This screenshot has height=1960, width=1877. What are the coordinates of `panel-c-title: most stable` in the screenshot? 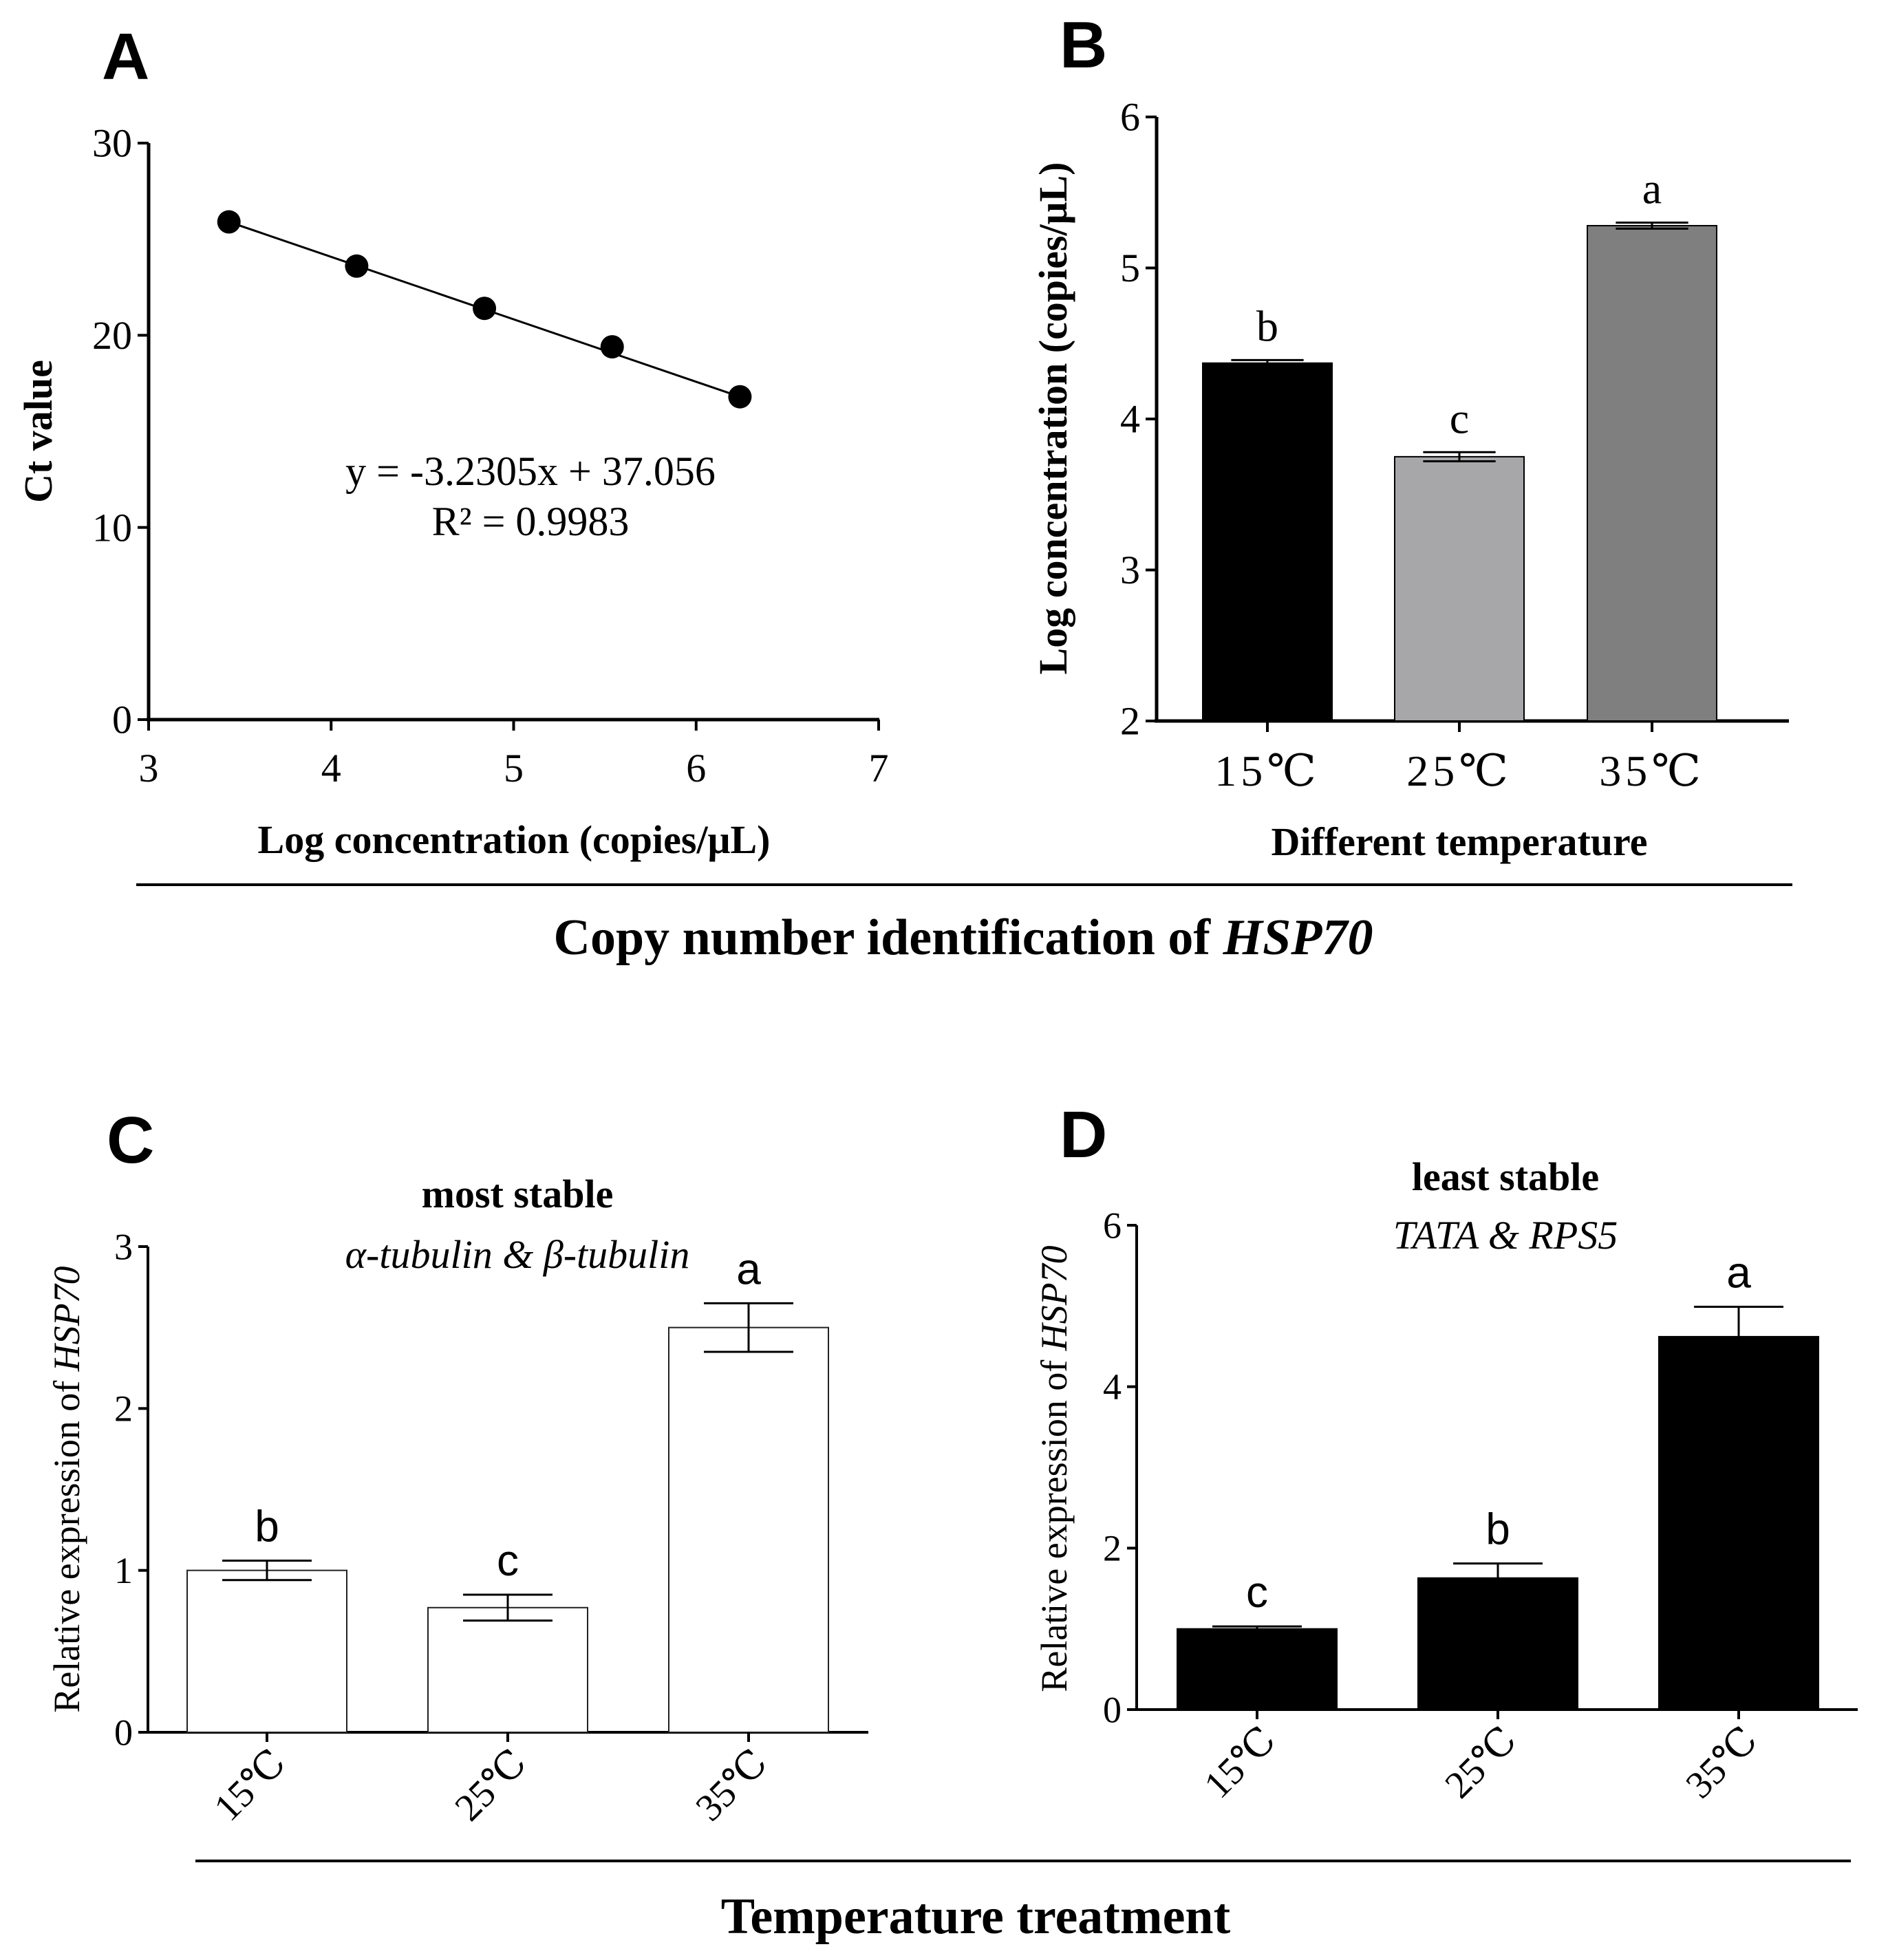 It's located at (518, 1194).